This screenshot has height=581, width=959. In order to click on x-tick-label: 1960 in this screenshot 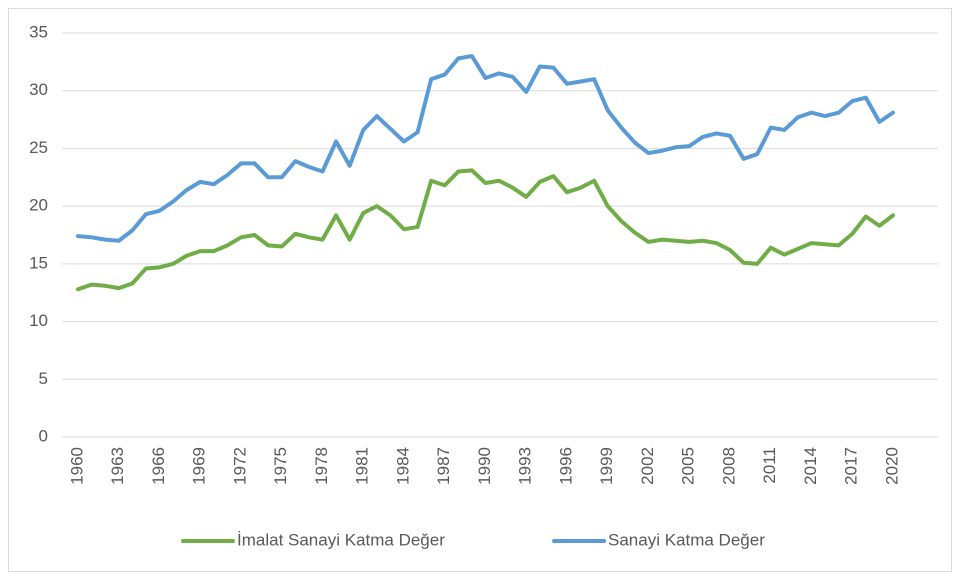, I will do `click(76, 466)`.